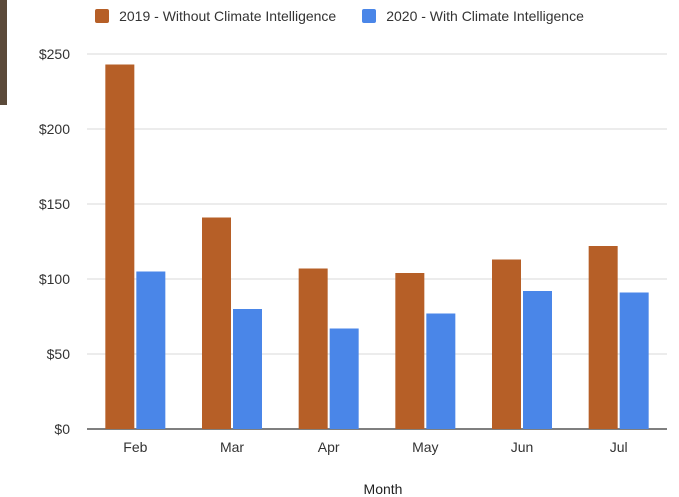  I want to click on bar-2019-mar, so click(216, 323).